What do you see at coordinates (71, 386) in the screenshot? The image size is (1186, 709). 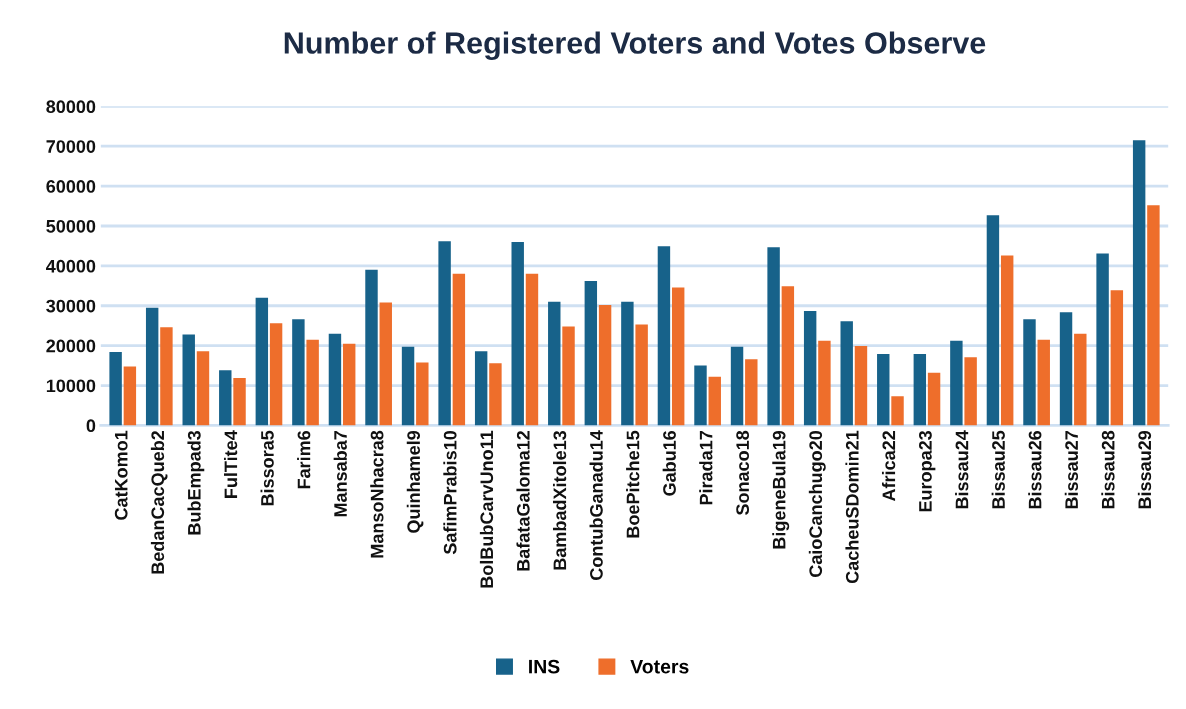 I see `y-tick-label: 10000` at bounding box center [71, 386].